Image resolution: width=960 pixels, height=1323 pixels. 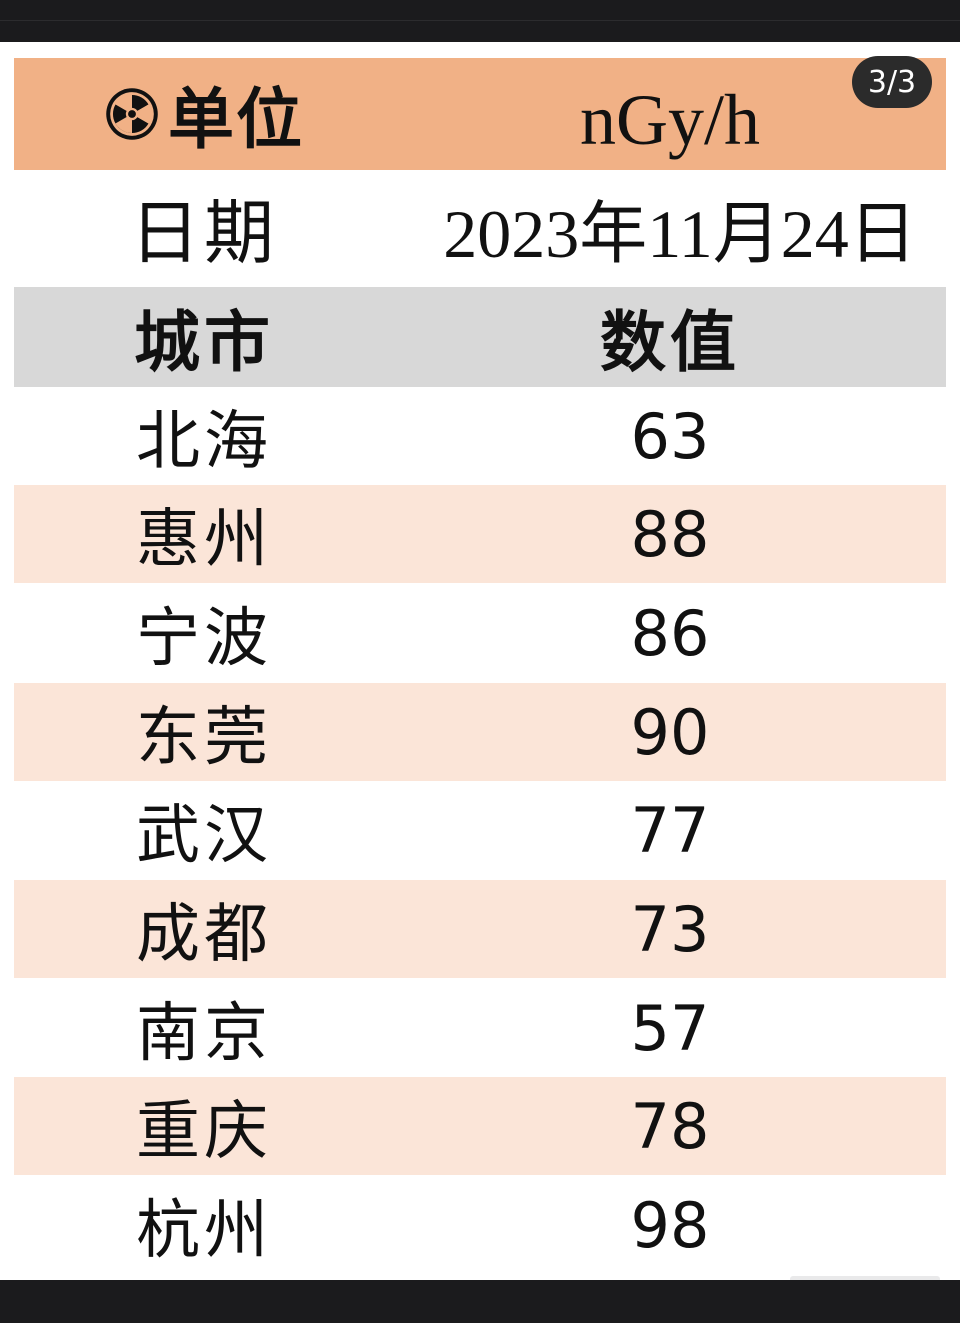 What do you see at coordinates (480, 1126) in the screenshot?
I see `table-row: 重庆 78` at bounding box center [480, 1126].